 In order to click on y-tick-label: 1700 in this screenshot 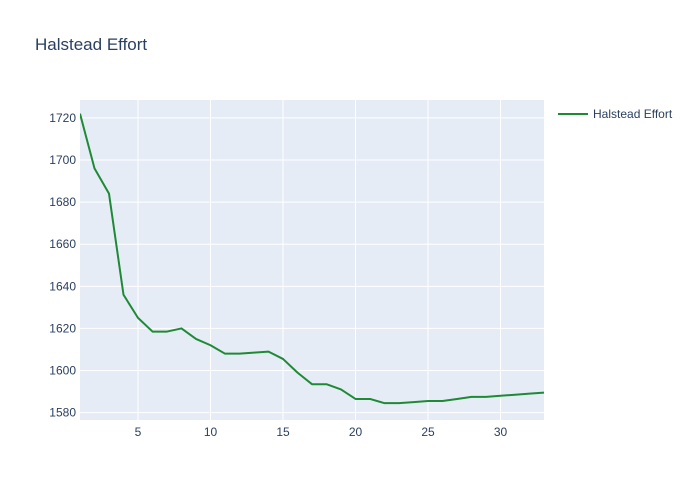, I will do `click(62, 160)`.